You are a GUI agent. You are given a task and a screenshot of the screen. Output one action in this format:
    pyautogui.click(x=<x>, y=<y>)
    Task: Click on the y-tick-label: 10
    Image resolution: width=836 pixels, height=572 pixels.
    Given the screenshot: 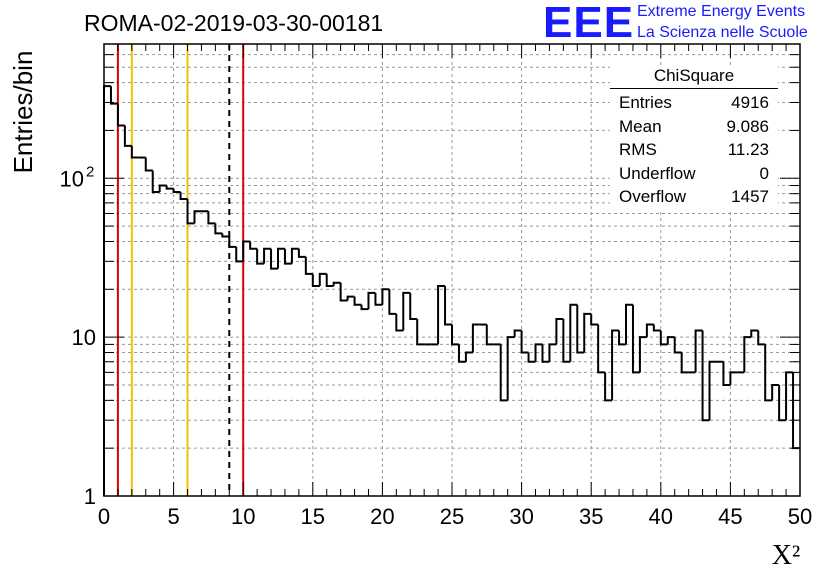 What is the action you would take?
    pyautogui.click(x=84, y=337)
    